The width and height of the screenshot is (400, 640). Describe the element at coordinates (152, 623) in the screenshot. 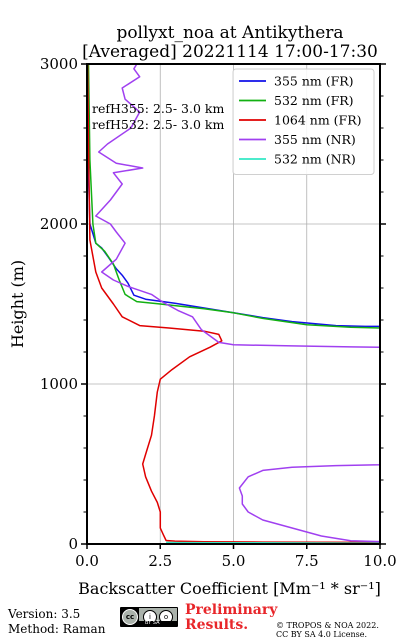

I see `by-sa-label: BY SA` at that location.